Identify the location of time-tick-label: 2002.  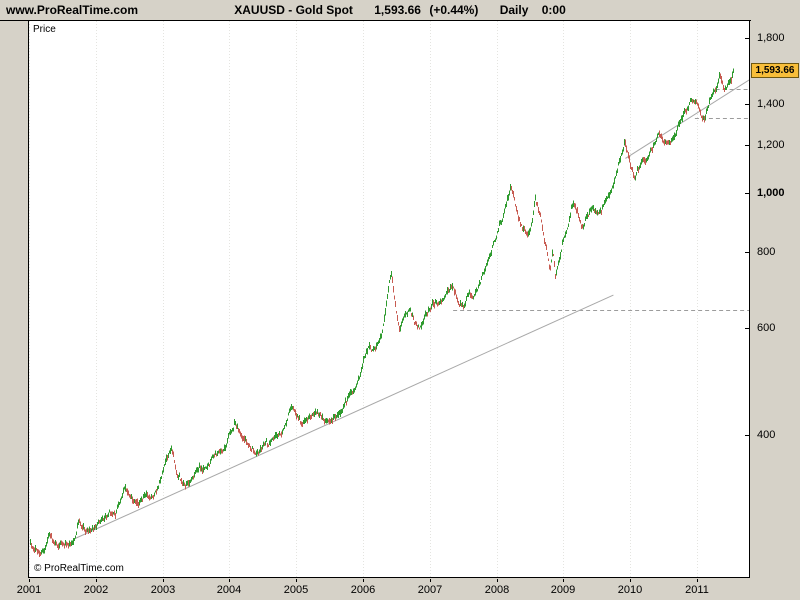
(96, 590).